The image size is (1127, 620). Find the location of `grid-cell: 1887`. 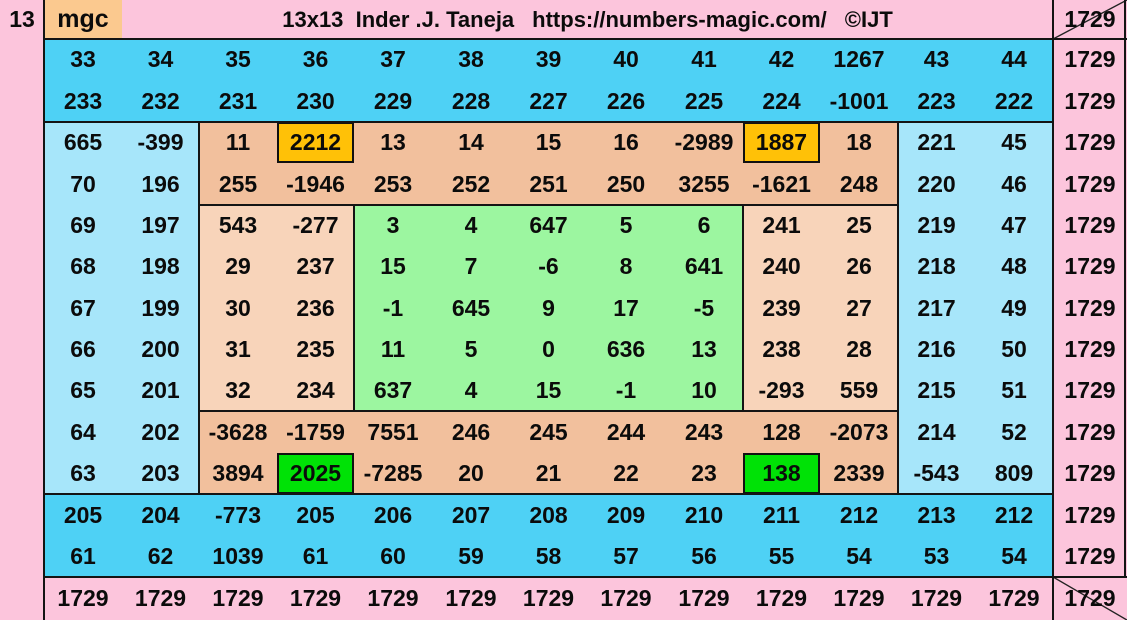

grid-cell: 1887 is located at coordinates (781, 142).